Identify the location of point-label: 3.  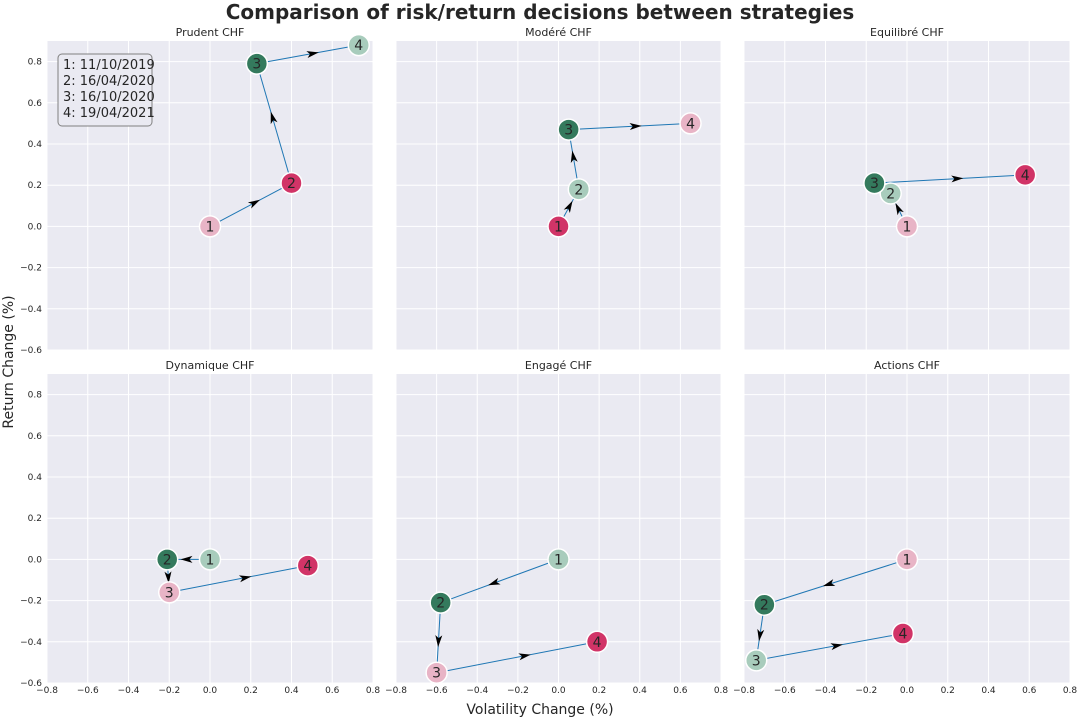
(756, 661).